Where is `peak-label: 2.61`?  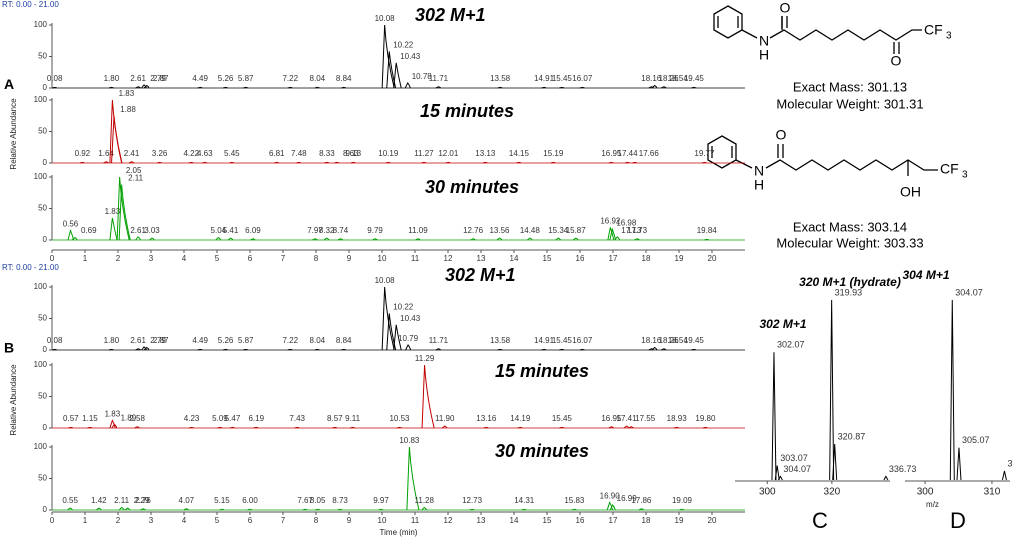
peak-label: 2.61 is located at coordinates (138, 340).